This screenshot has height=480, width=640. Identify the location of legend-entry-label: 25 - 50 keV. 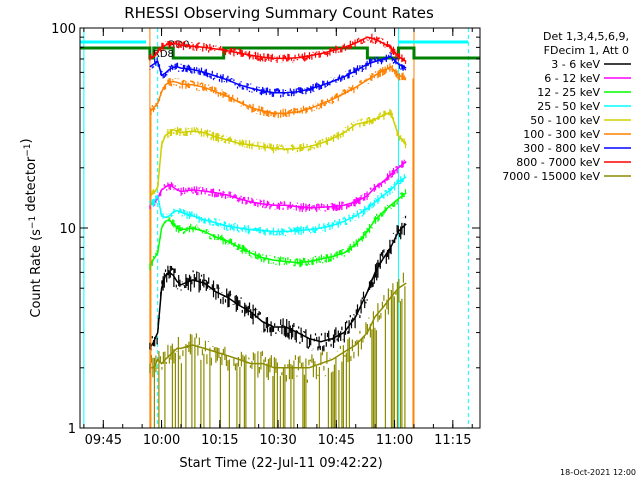
(568, 106).